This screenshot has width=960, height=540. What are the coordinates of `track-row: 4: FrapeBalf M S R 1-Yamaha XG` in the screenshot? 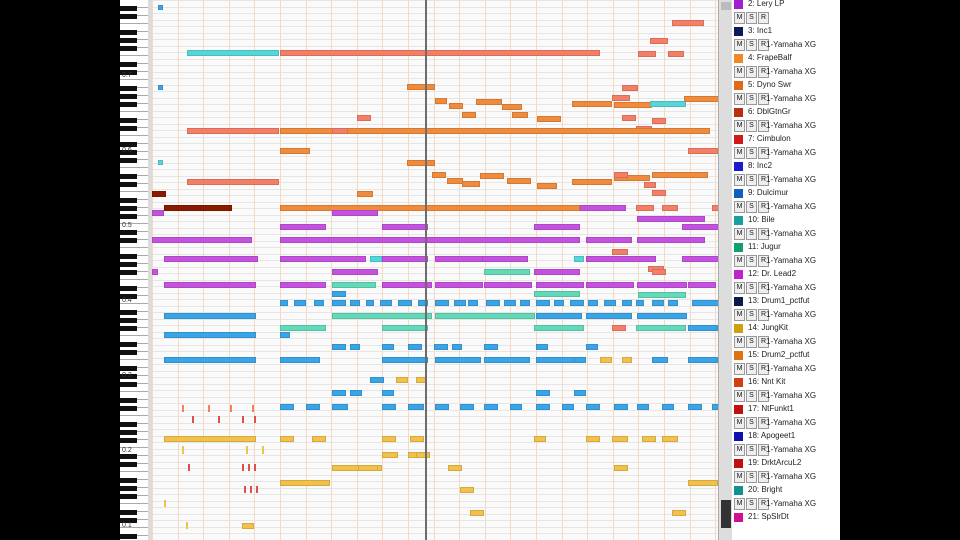 It's located at (786, 65).